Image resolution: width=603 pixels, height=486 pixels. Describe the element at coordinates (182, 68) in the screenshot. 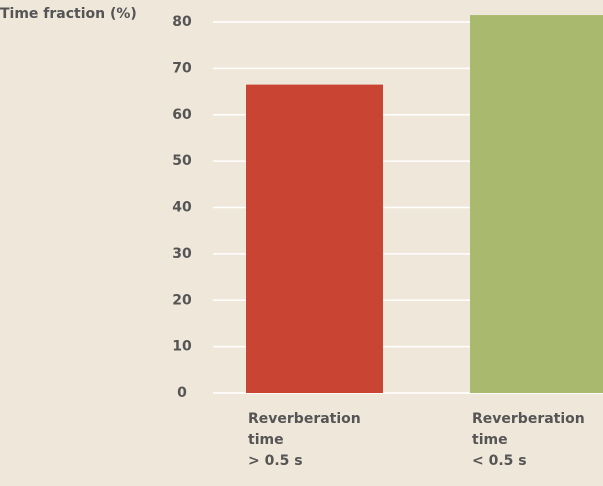

I see `y-tick-label: 70` at that location.